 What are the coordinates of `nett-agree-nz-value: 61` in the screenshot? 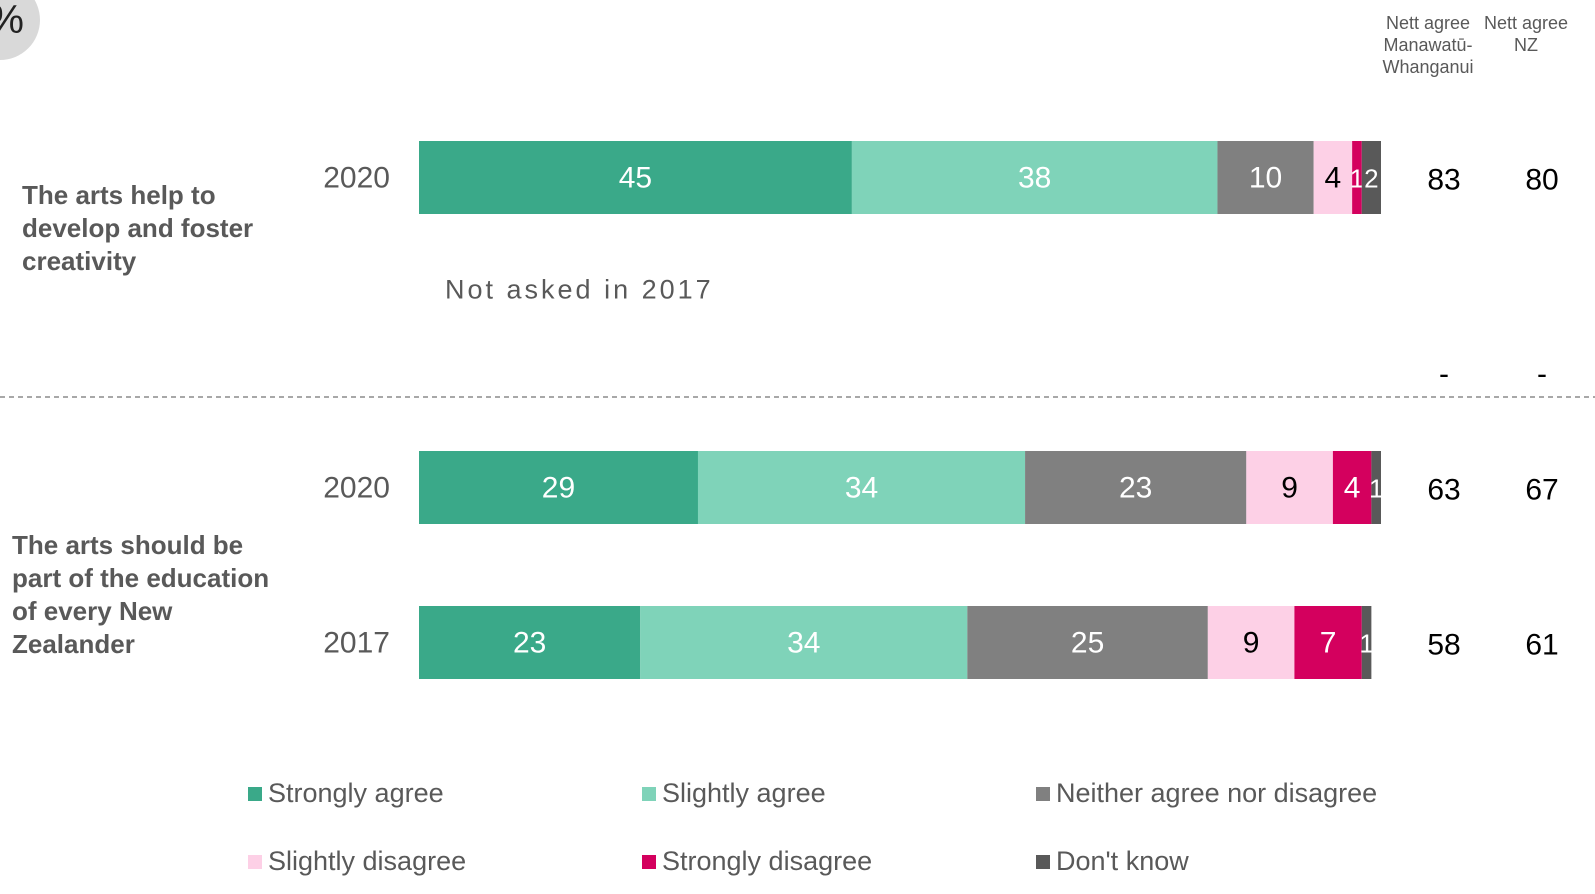 It's located at (1541, 645).